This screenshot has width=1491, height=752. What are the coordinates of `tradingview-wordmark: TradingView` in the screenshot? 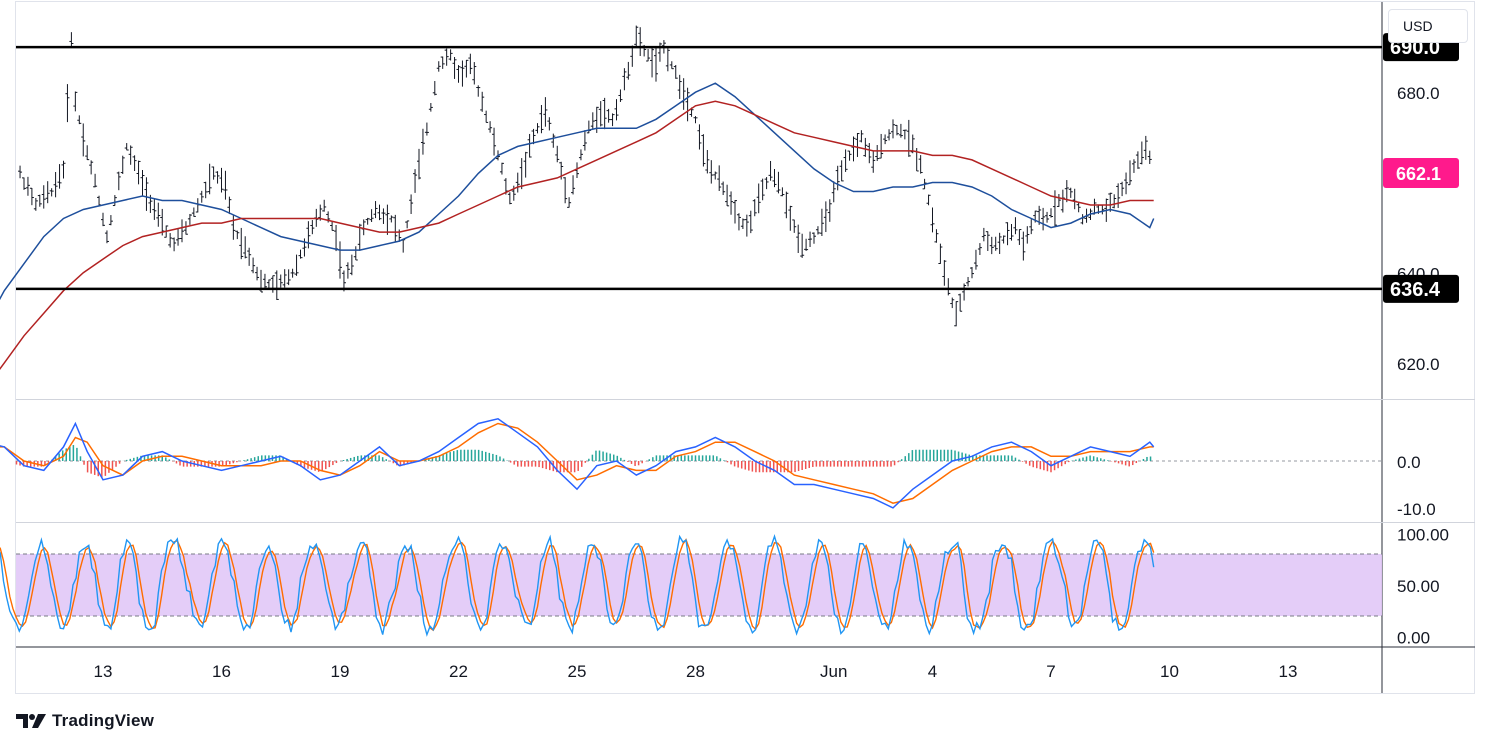 It's located at (103, 720).